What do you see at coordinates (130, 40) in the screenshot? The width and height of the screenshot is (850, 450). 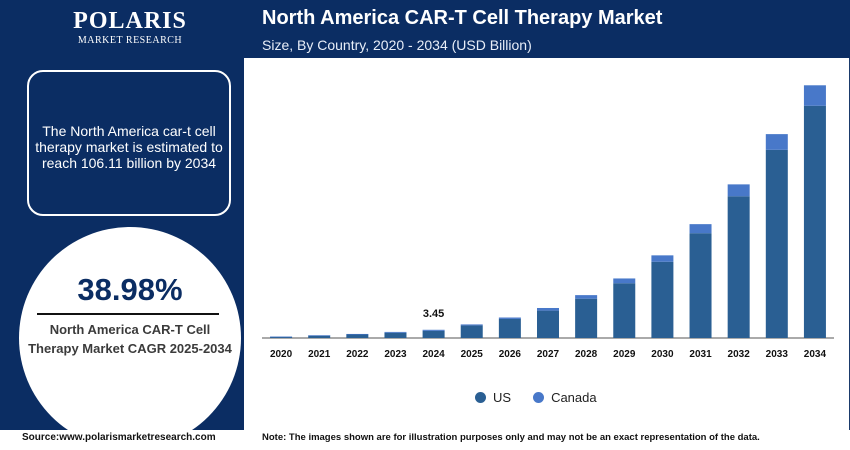 I see `logo-tagline: MARKET RESEARCH` at bounding box center [130, 40].